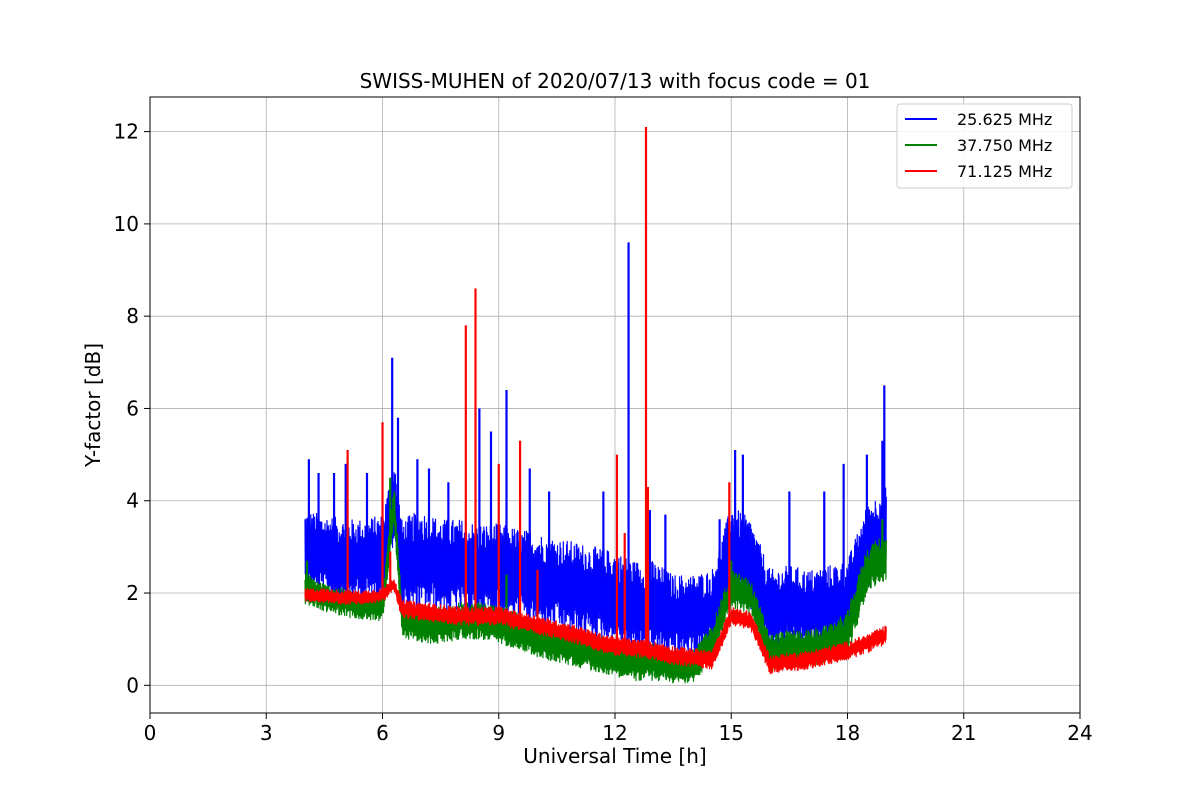 The image size is (1200, 804). I want to click on legend-box, so click(984, 146).